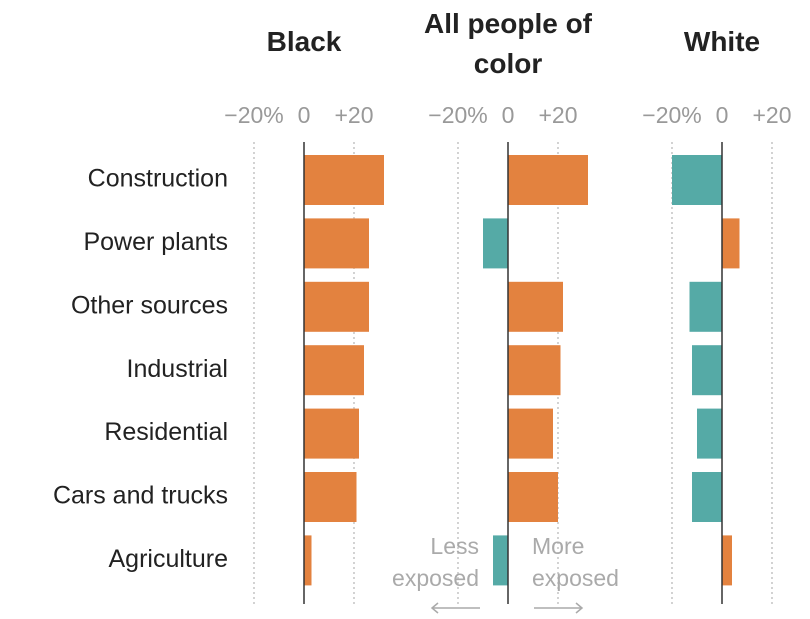 This screenshot has height=619, width=810. Describe the element at coordinates (140, 496) in the screenshot. I see `category-label: Cars and trucks` at that location.